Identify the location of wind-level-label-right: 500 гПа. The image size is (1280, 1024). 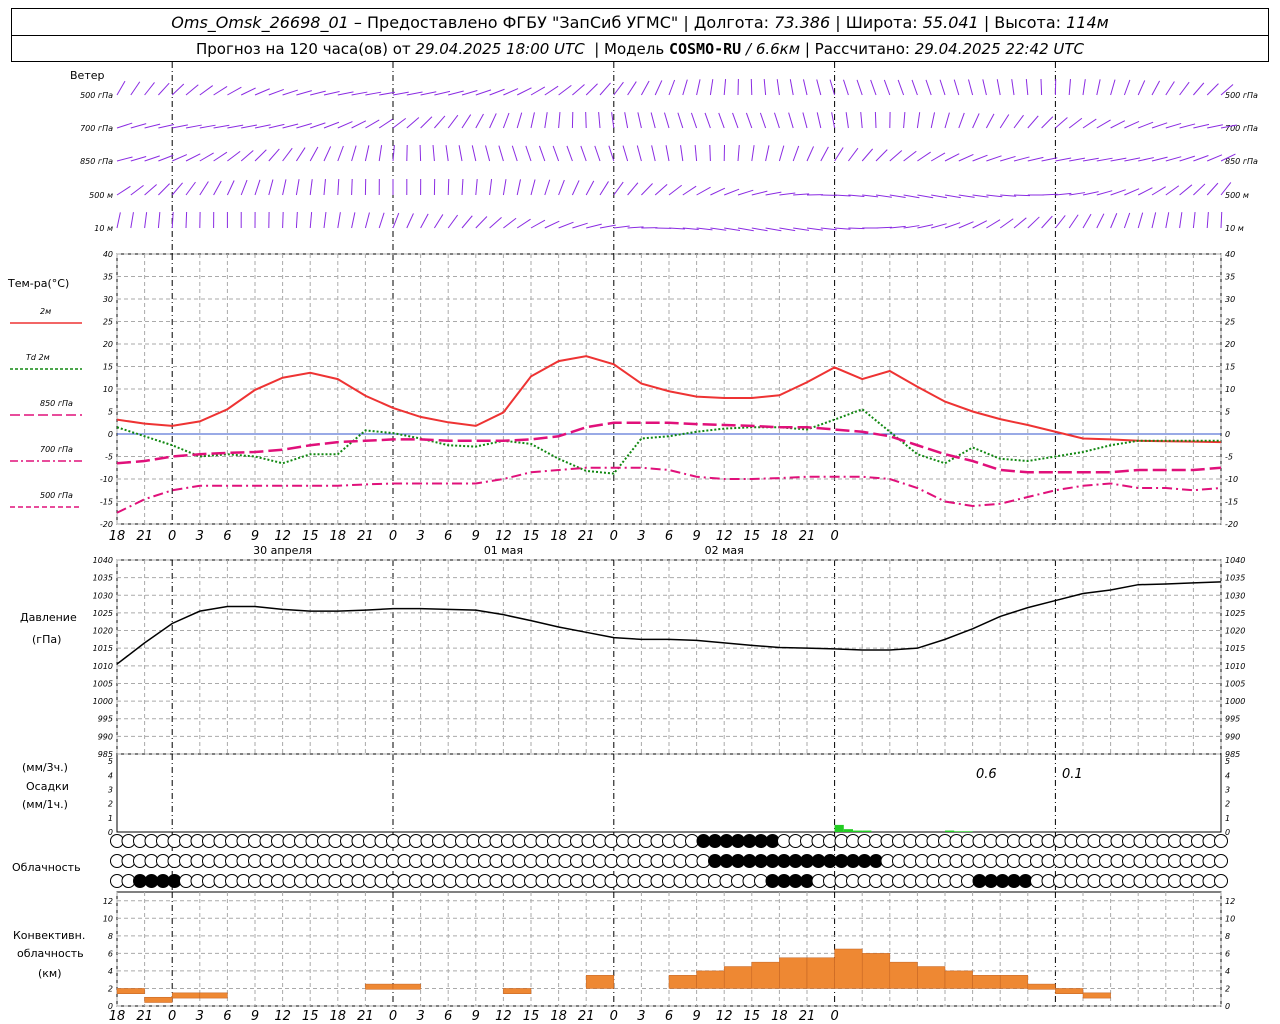
(1241, 95).